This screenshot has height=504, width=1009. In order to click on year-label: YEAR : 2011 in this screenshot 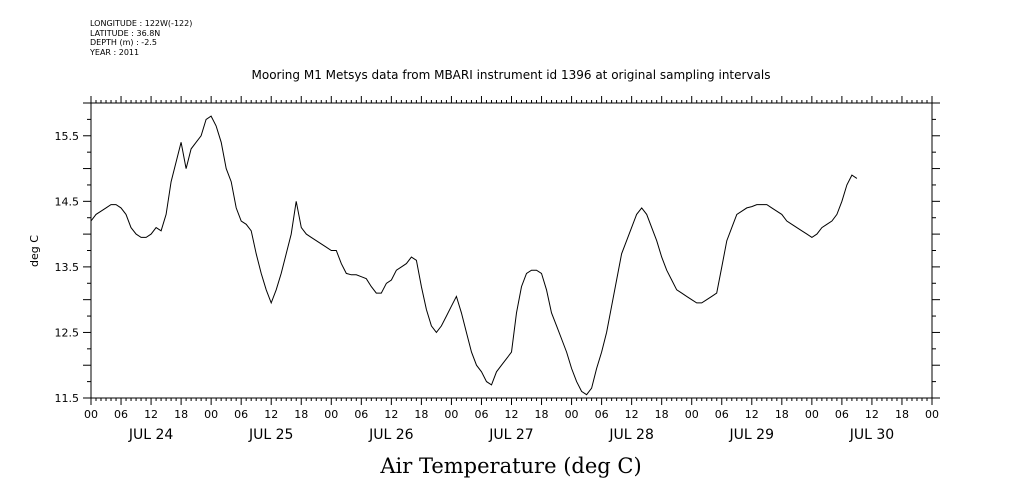, I will do `click(115, 52)`.